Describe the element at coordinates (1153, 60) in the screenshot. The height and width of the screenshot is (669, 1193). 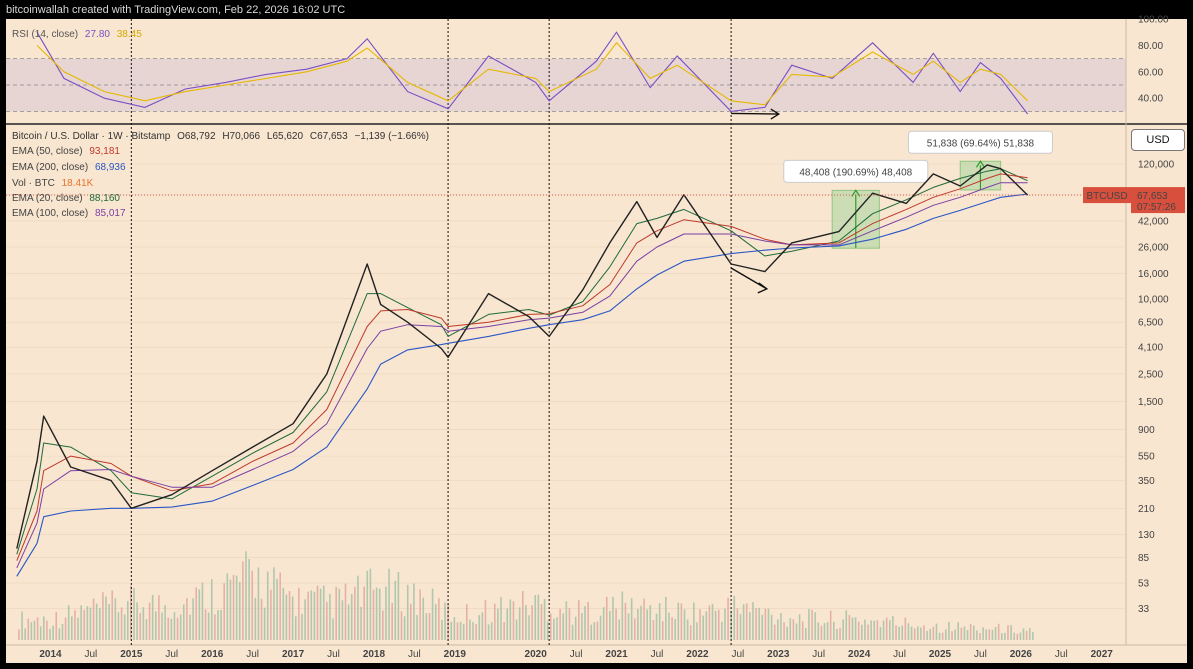
I see `rsi-axis-ticks: 100.00 80.00 60.00 40.00` at that location.